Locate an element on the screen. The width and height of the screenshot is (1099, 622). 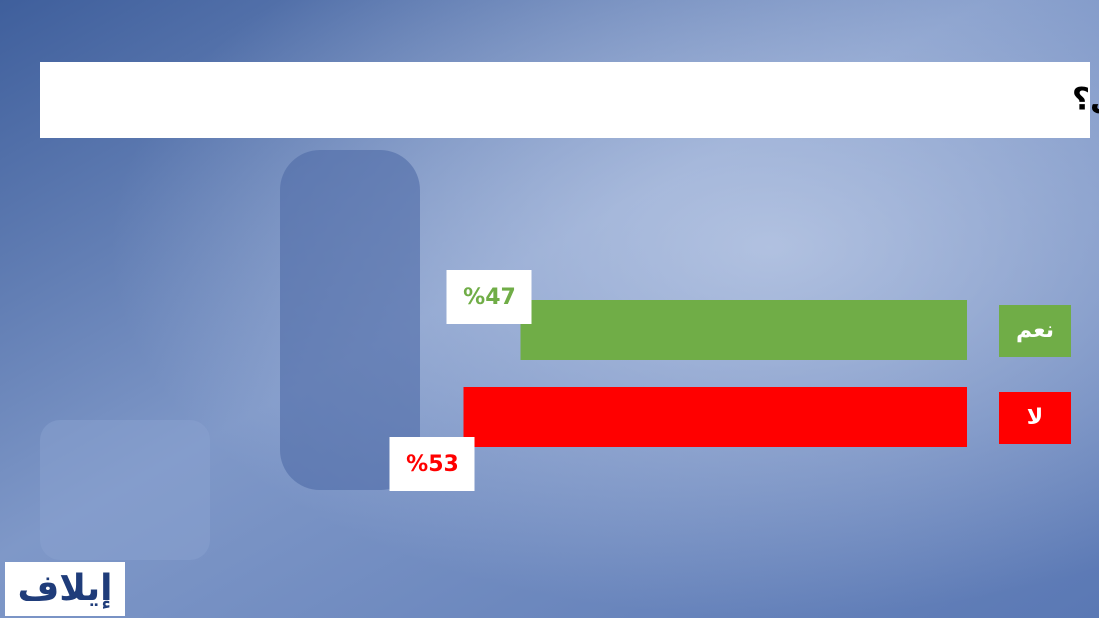
logo: إيلاف is located at coordinates (64, 588).